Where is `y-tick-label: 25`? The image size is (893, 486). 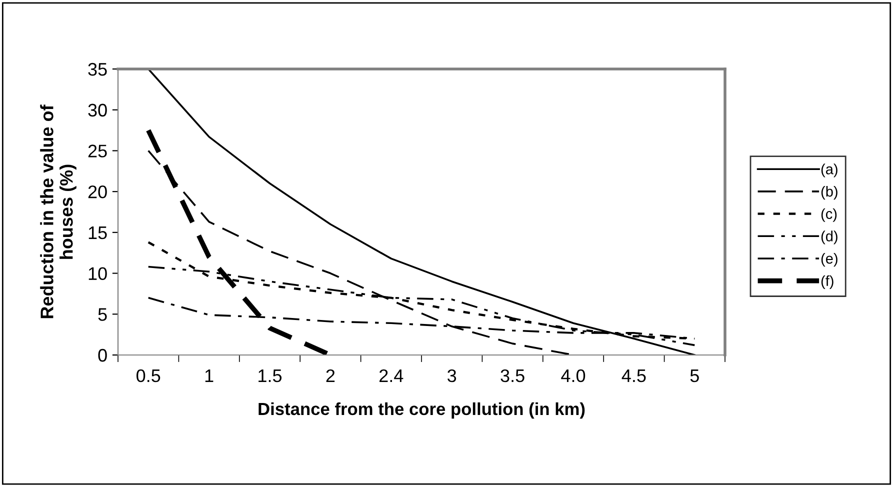 y-tick-label: 25 is located at coordinates (97, 151).